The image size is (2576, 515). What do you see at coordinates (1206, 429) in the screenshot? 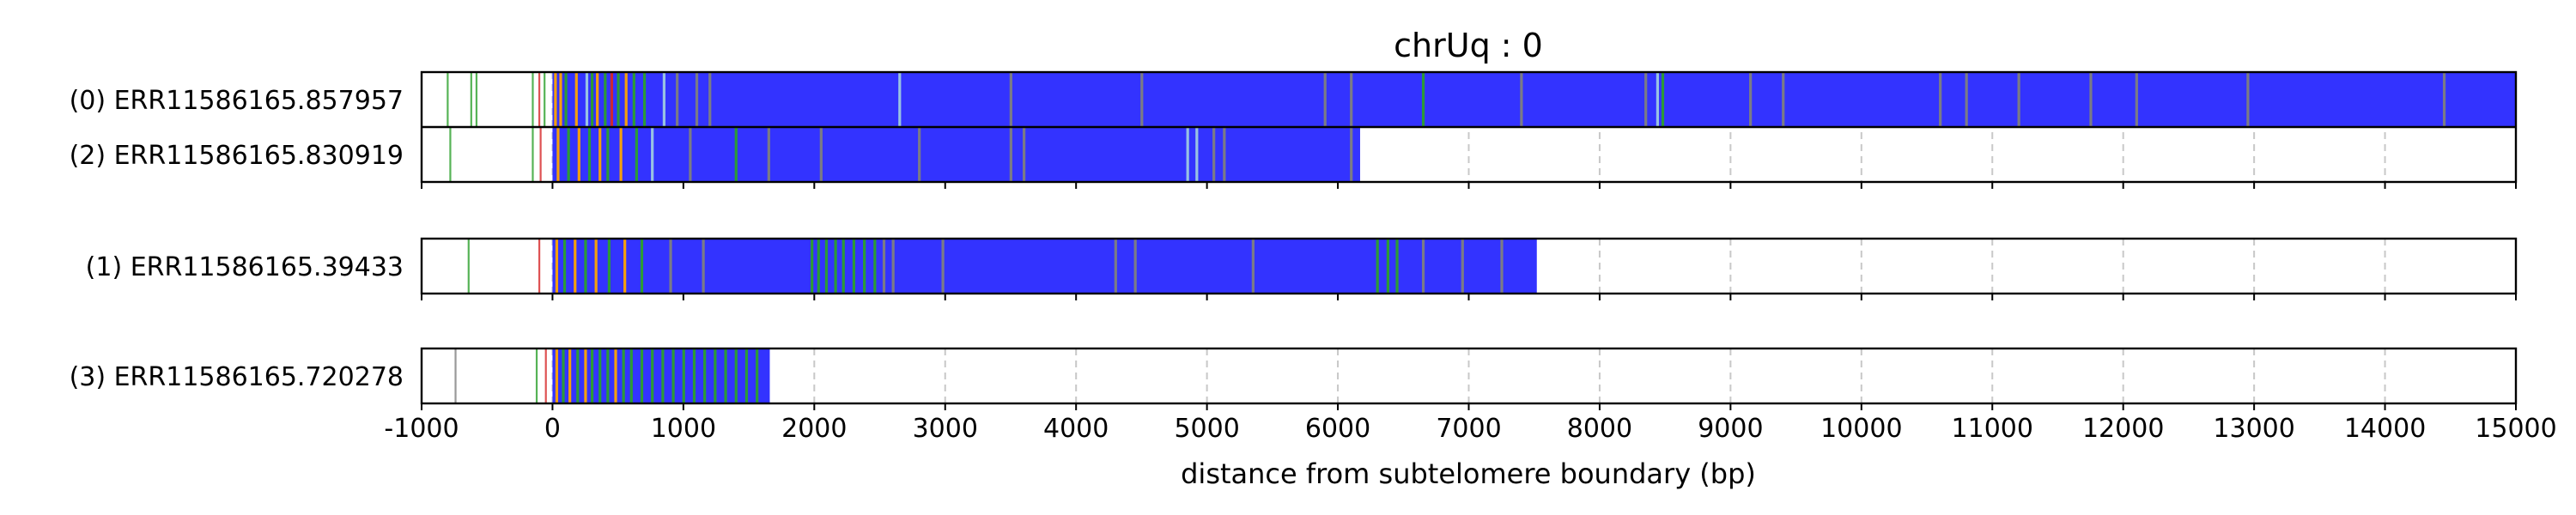
I see `tick-label: 5000` at bounding box center [1206, 429].